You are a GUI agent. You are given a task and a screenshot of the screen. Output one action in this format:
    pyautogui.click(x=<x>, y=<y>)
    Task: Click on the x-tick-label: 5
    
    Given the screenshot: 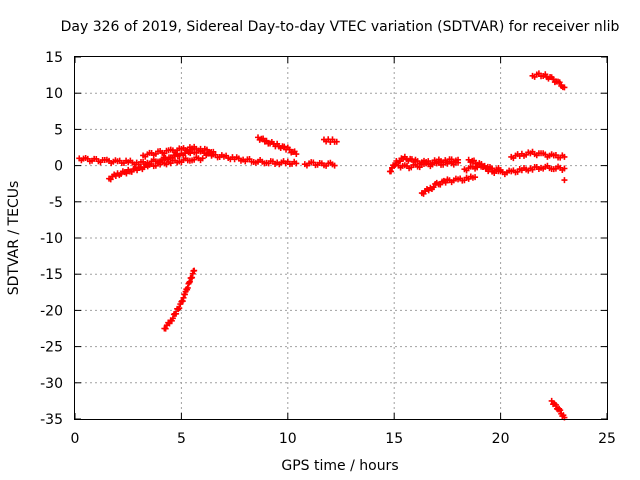 What is the action you would take?
    pyautogui.click(x=181, y=439)
    